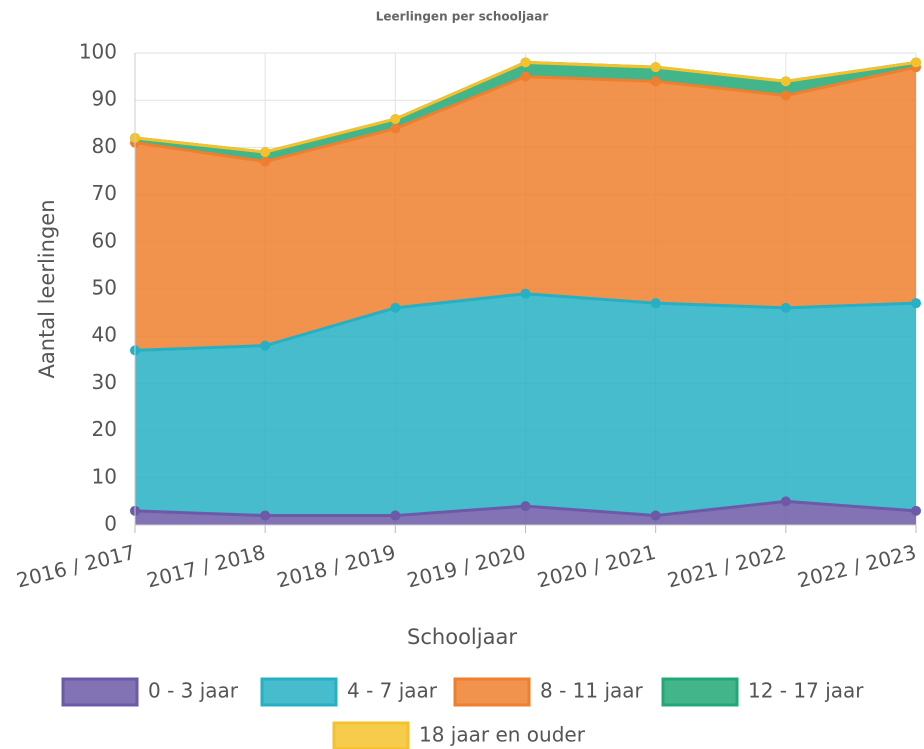 The width and height of the screenshot is (924, 749). Describe the element at coordinates (596, 566) in the screenshot. I see `x-tick-label: 2020 / 2021` at that location.